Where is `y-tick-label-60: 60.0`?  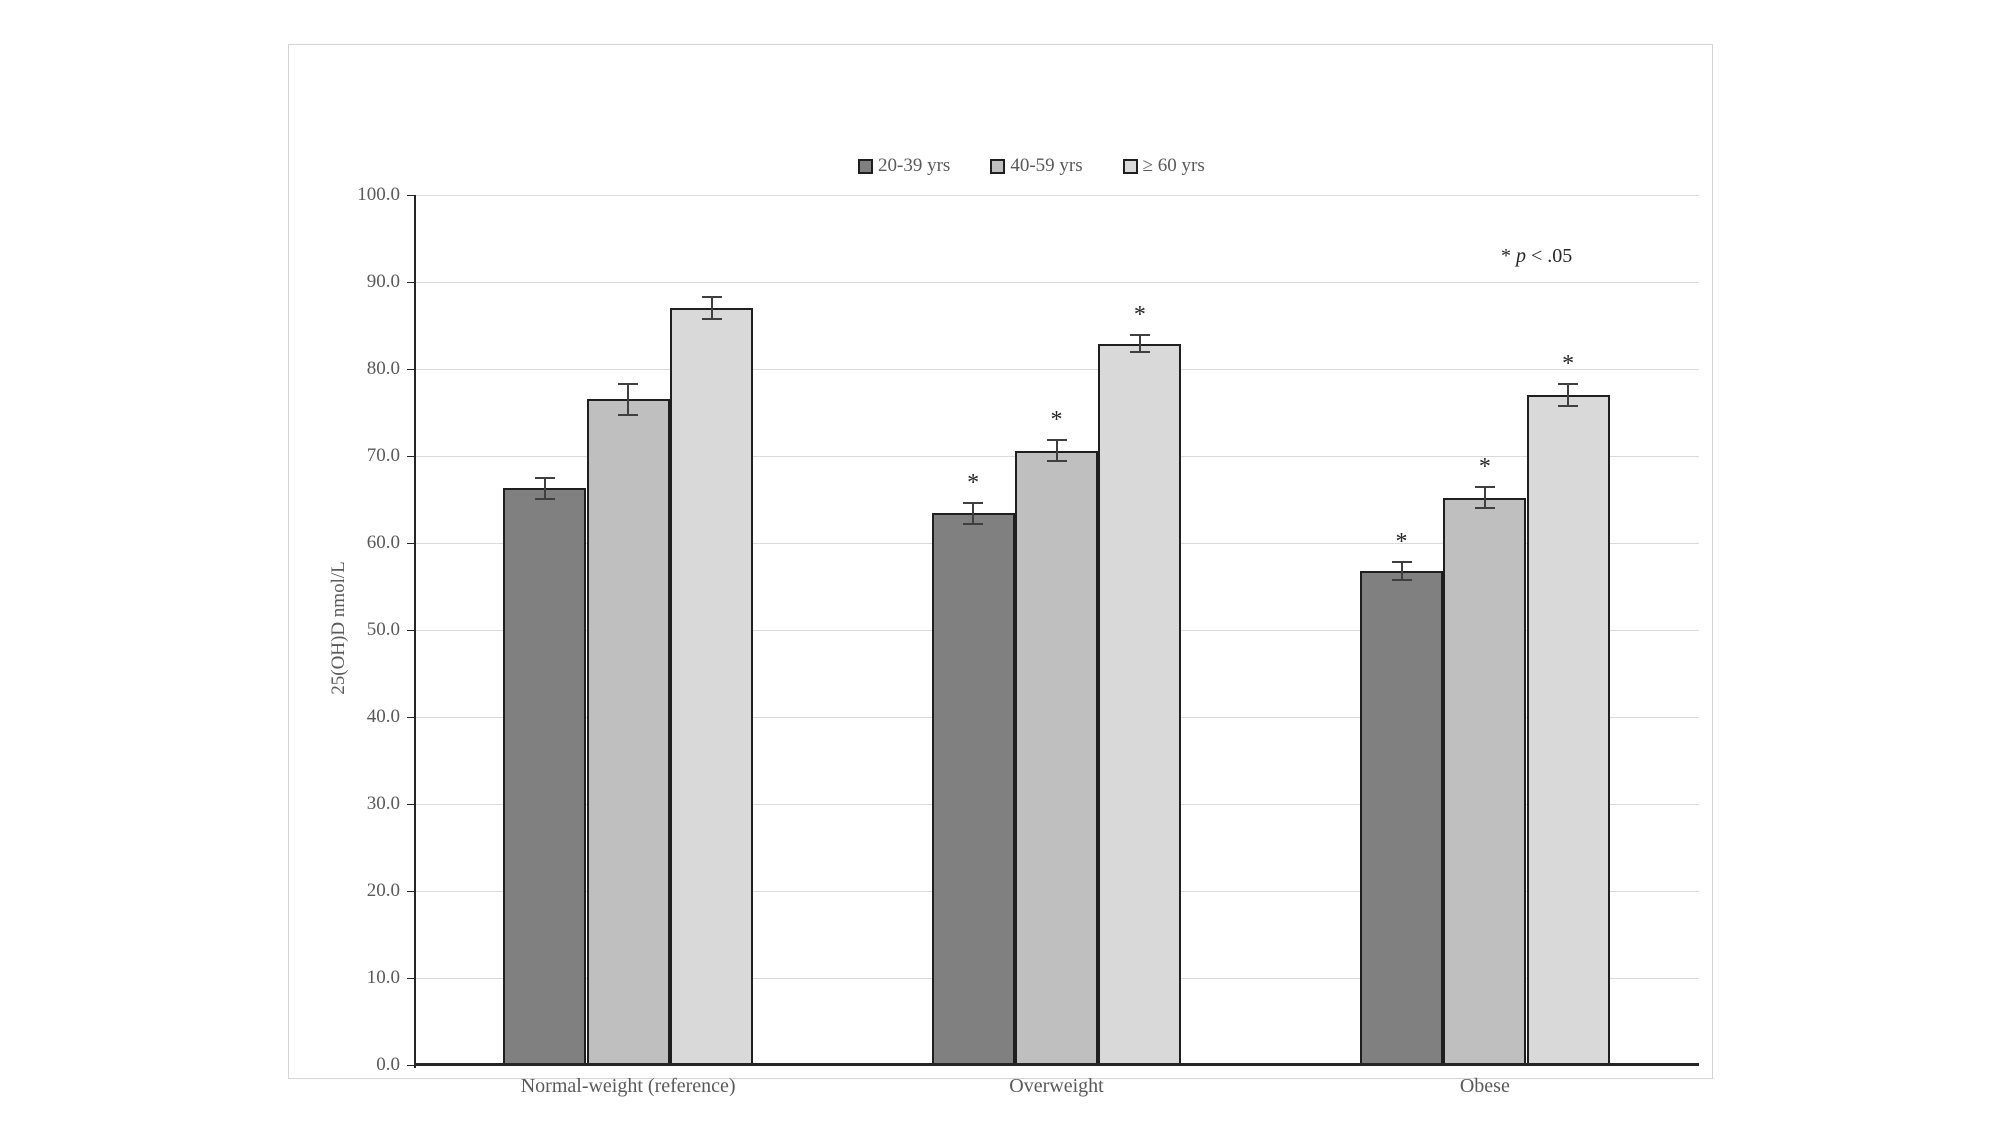
y-tick-label-60: 60.0 is located at coordinates (383, 542).